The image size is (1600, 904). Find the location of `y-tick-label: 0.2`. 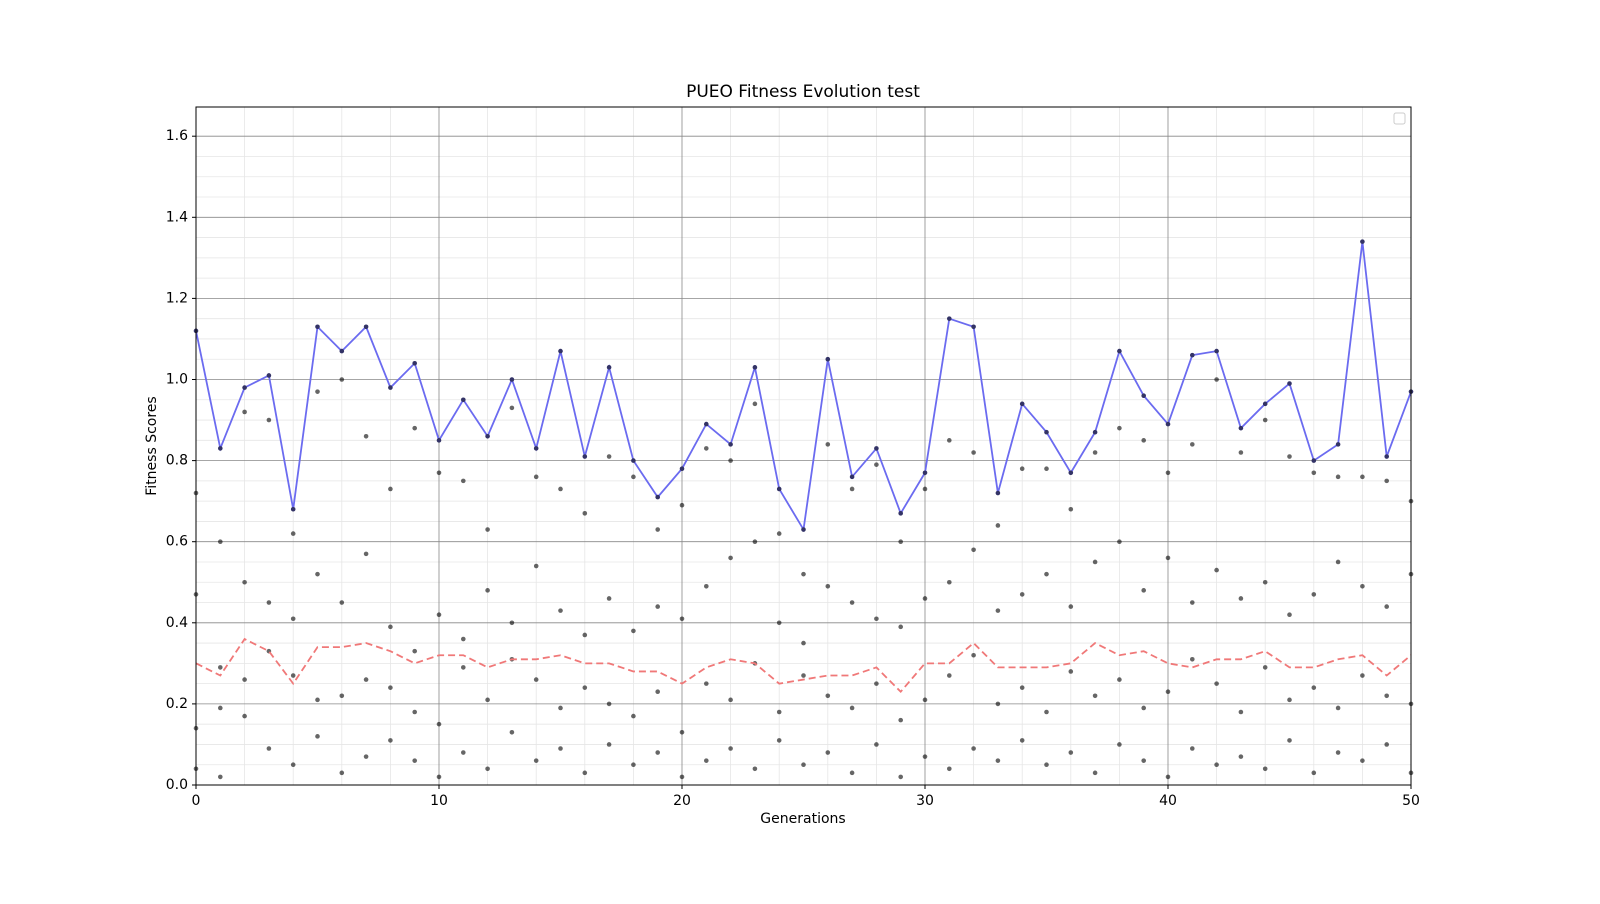

y-tick-label: 0.2 is located at coordinates (177, 704).